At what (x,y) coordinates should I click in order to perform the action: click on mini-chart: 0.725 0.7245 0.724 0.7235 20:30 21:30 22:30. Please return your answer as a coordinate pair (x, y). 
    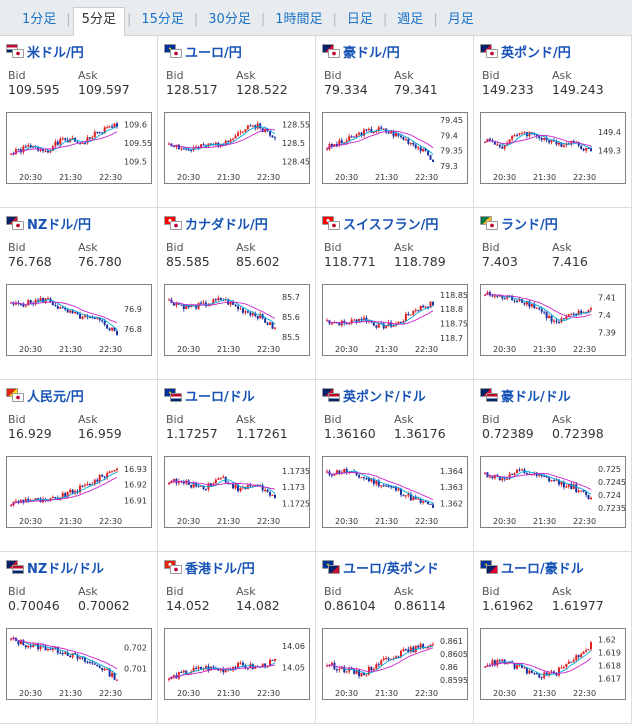
    Looking at the image, I should click on (553, 492).